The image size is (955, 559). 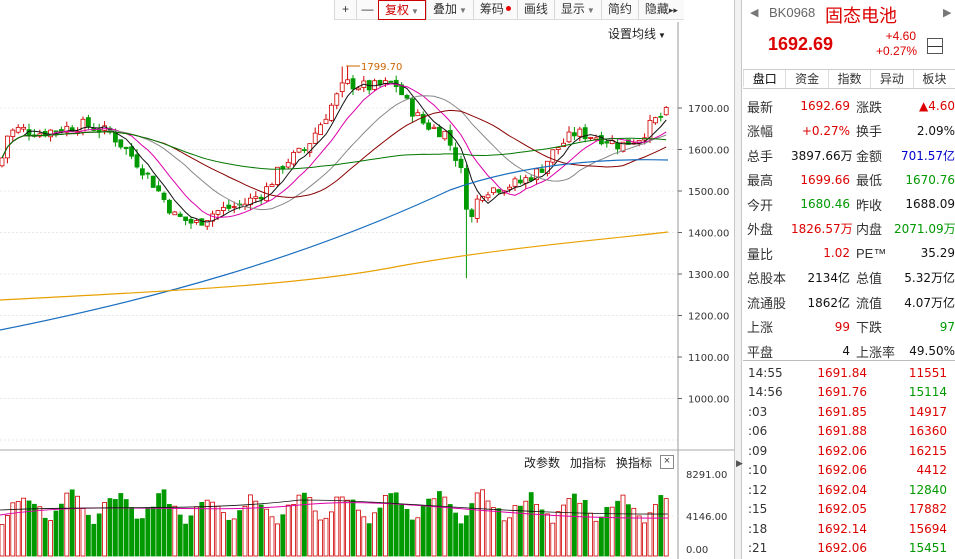 I want to click on y-tick-label: 1700.00, so click(x=708, y=109).